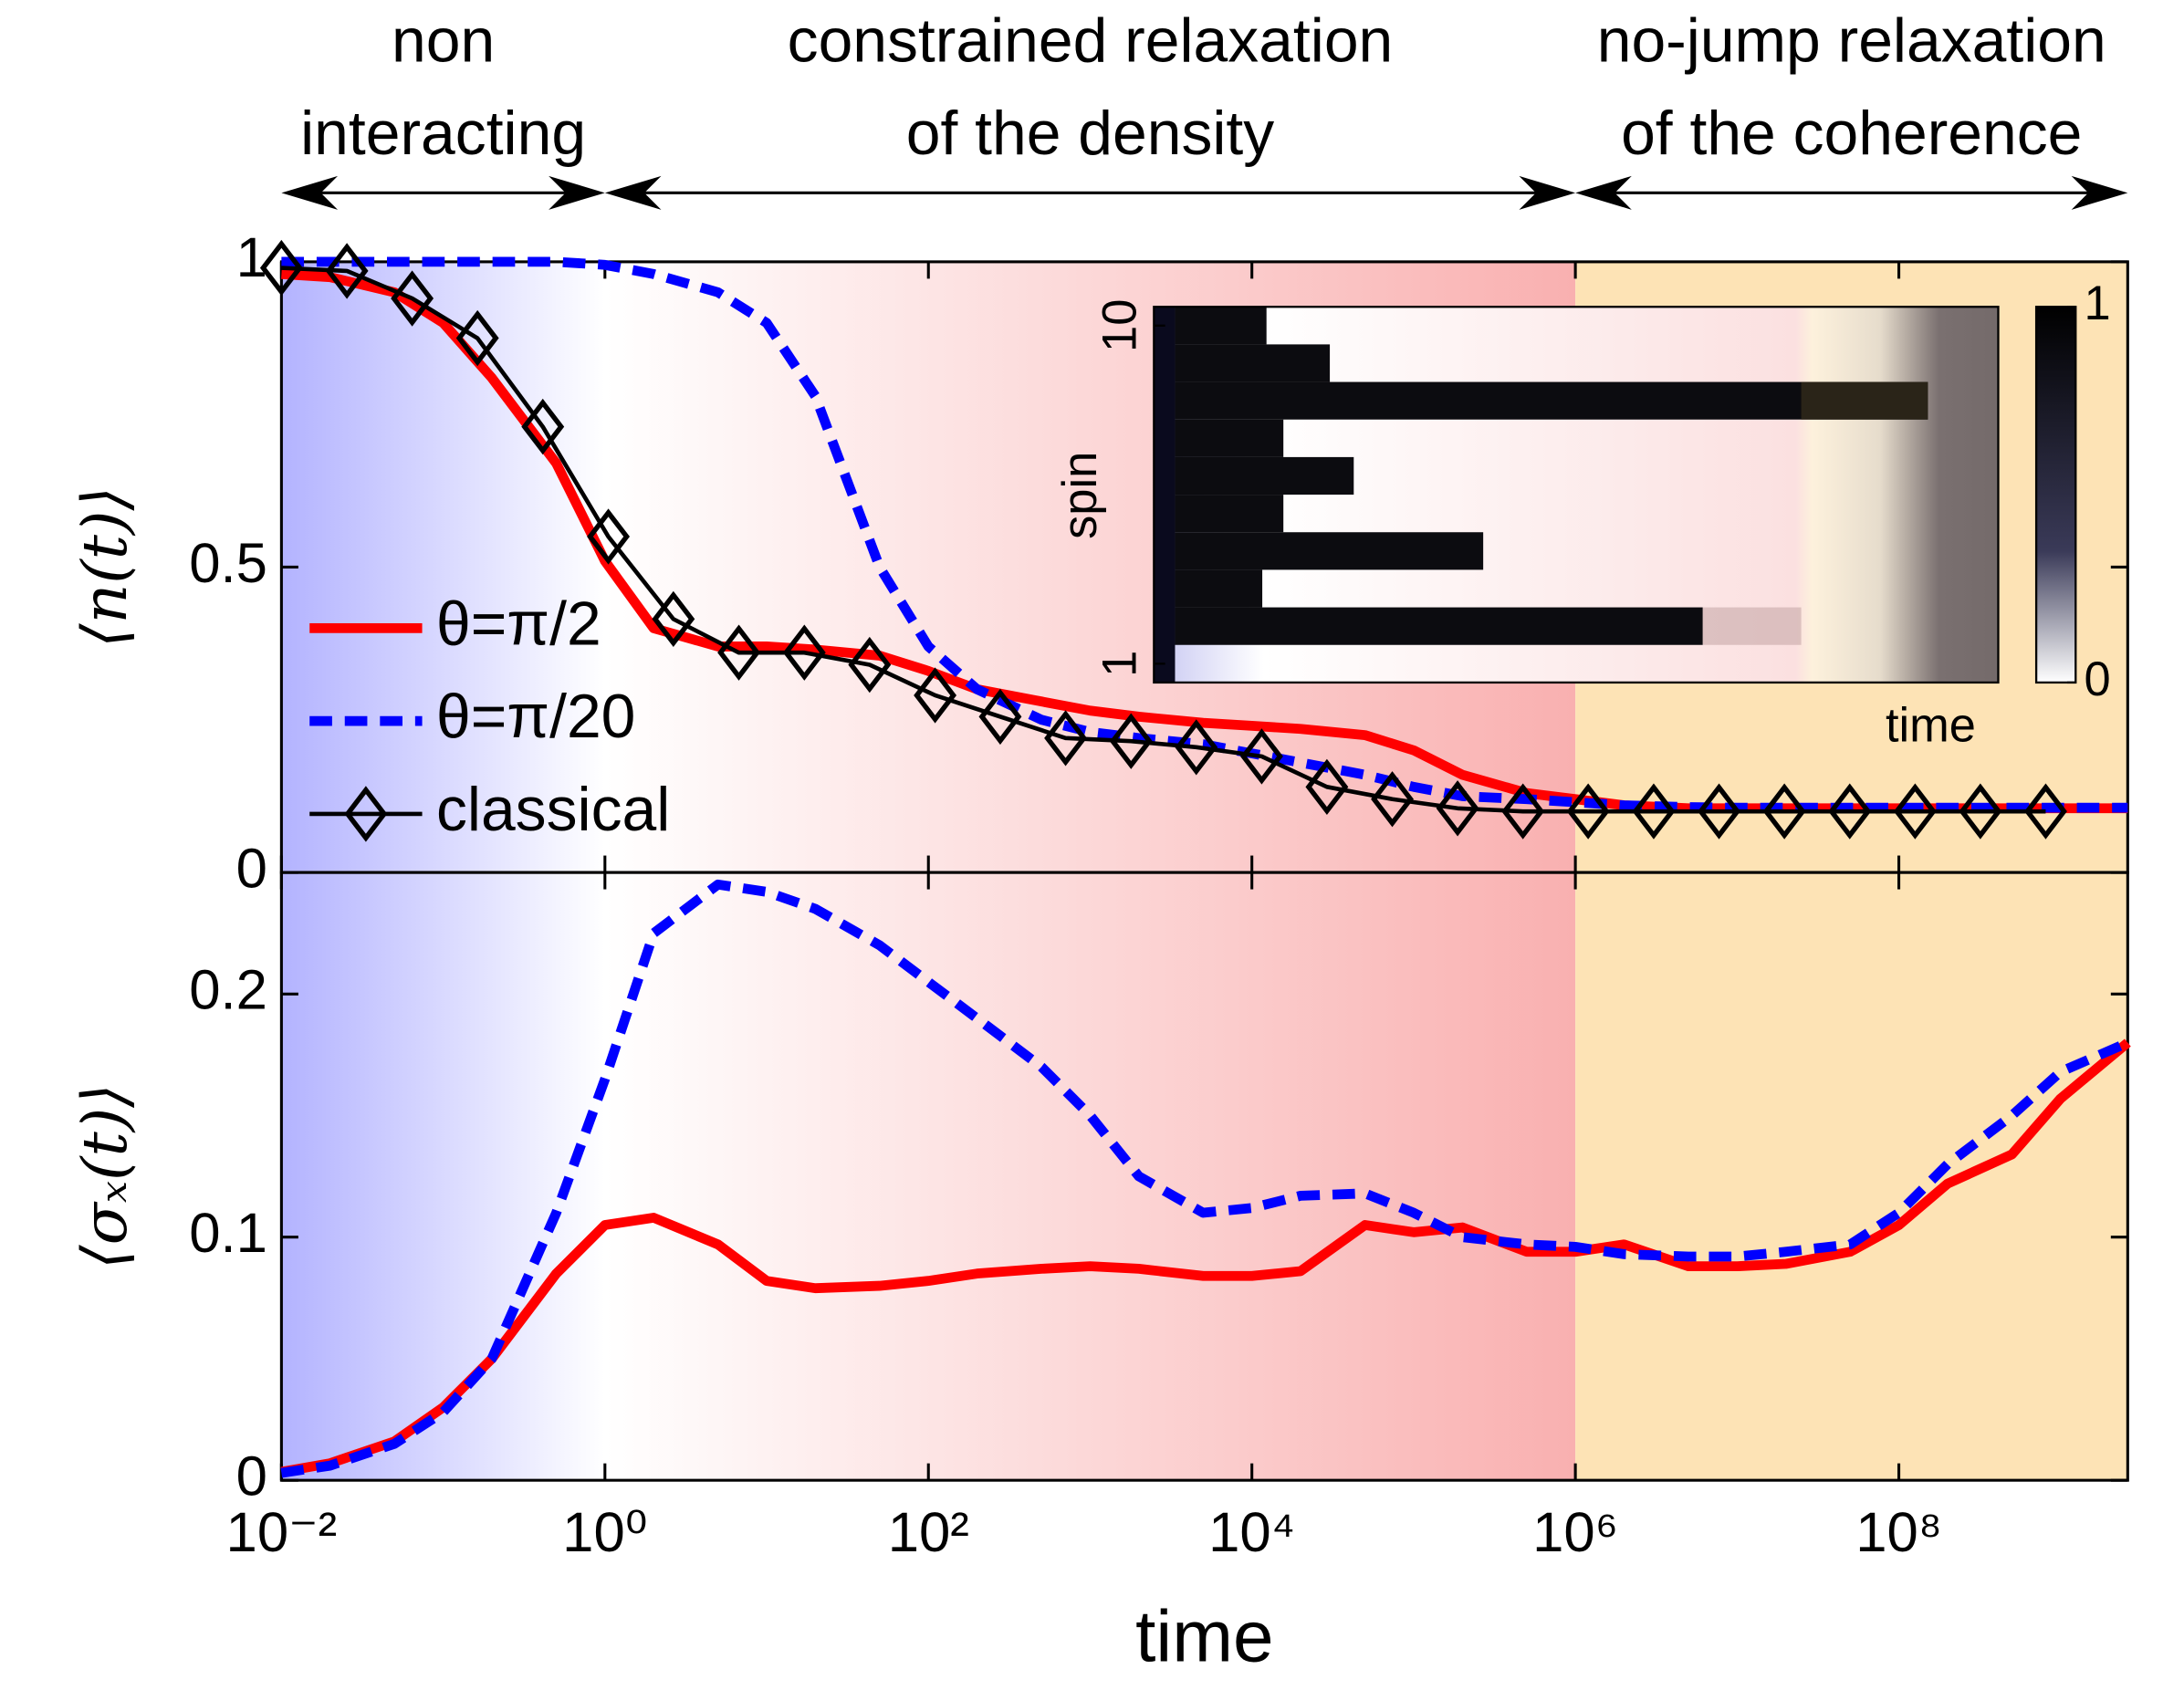  What do you see at coordinates (443, 133) in the screenshot?
I see `region-label: interacting` at bounding box center [443, 133].